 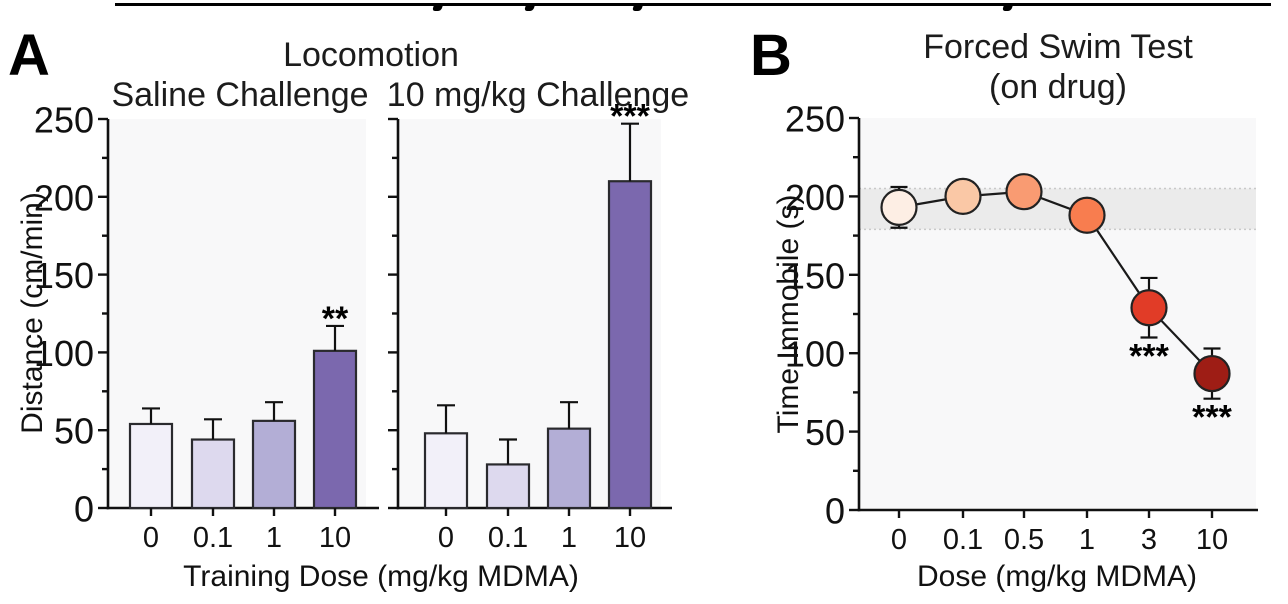 I want to click on panel-label-a: A, so click(x=29, y=55).